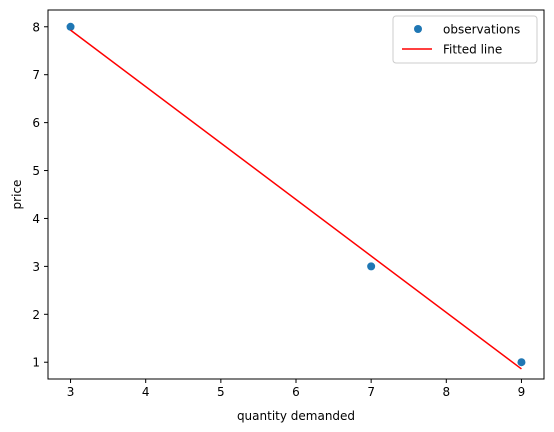 This screenshot has width=554, height=432. I want to click on legend-label-observations: observations, so click(481, 30).